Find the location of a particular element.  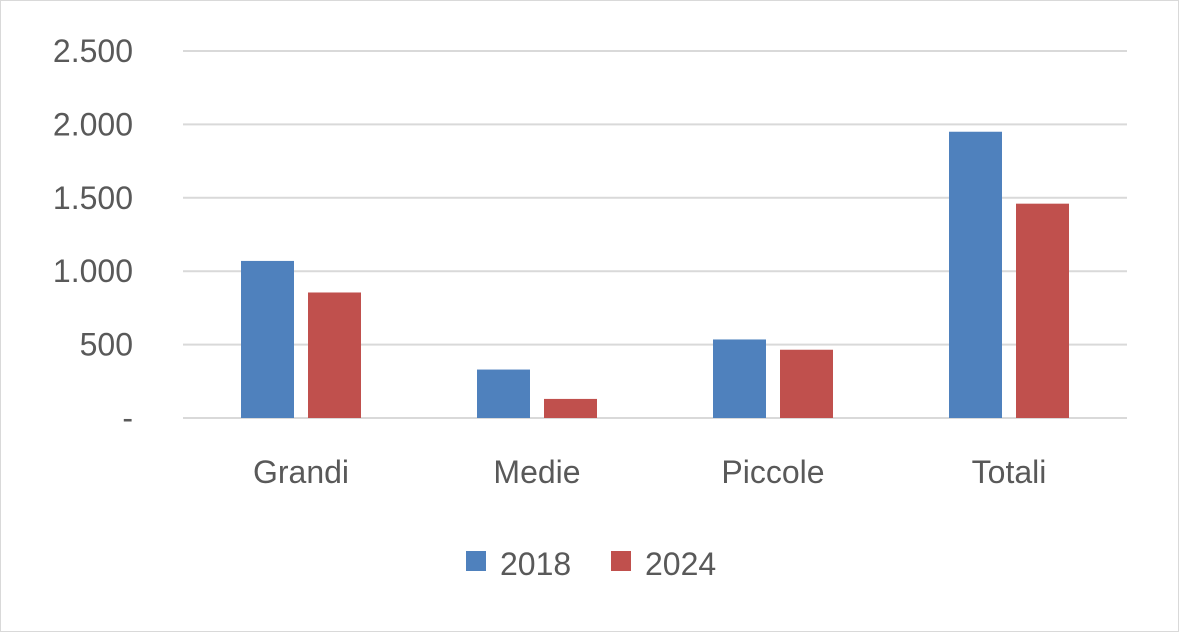

y-tick-label: 500 is located at coordinates (106, 345).